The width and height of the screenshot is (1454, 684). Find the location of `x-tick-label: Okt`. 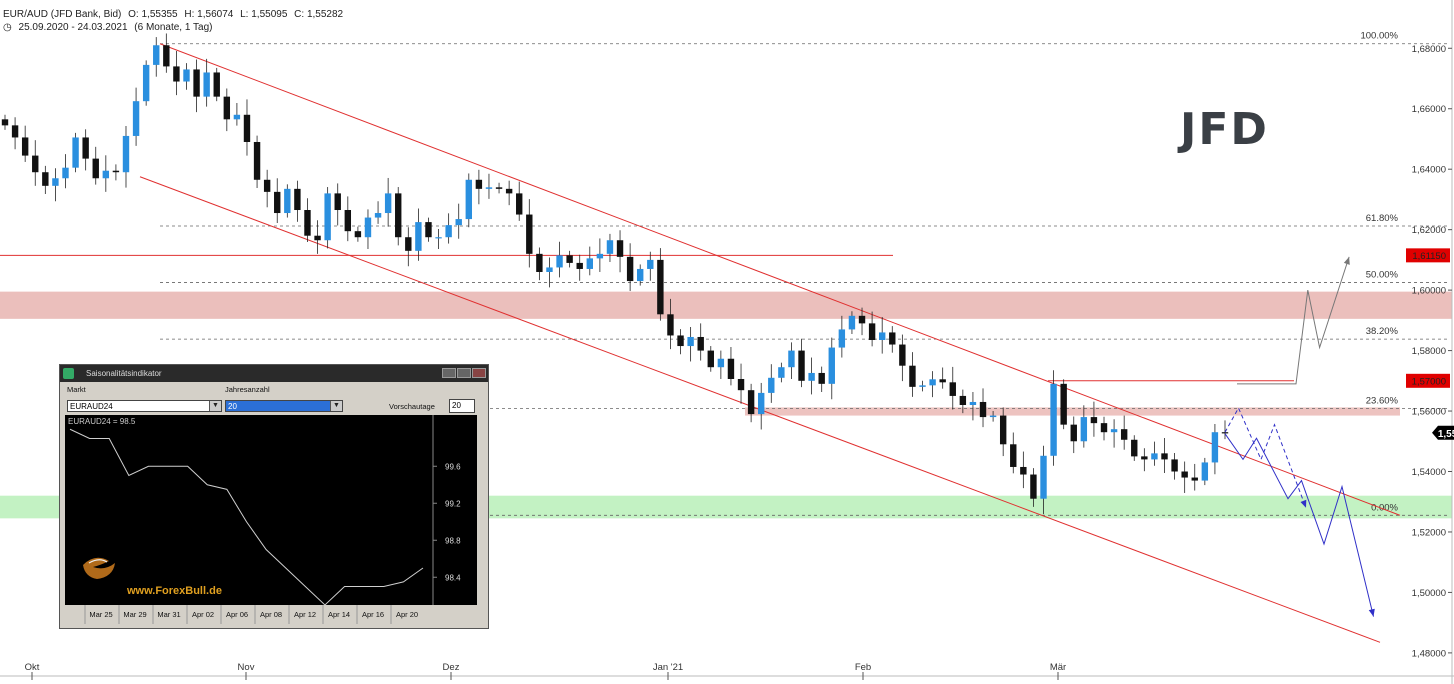

x-tick-label: Okt is located at coordinates (32, 667).